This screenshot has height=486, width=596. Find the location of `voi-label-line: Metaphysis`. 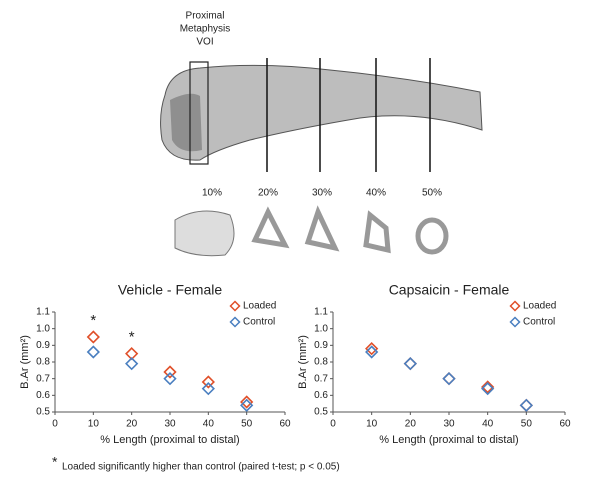

voi-label-line: Metaphysis is located at coordinates (205, 29).